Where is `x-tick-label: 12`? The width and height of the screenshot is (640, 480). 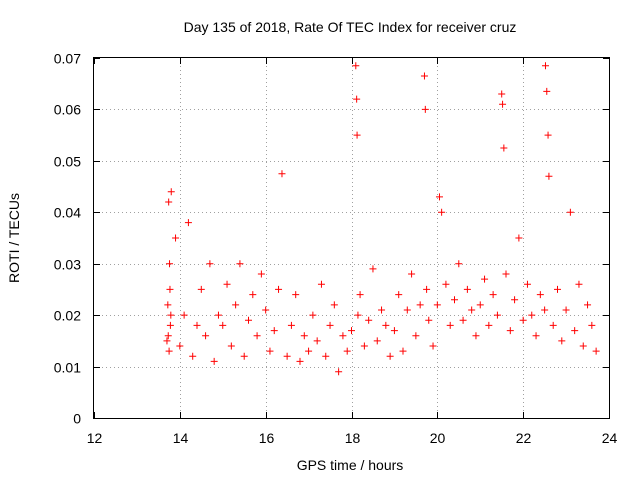
x-tick-label: 12 is located at coordinates (95, 438).